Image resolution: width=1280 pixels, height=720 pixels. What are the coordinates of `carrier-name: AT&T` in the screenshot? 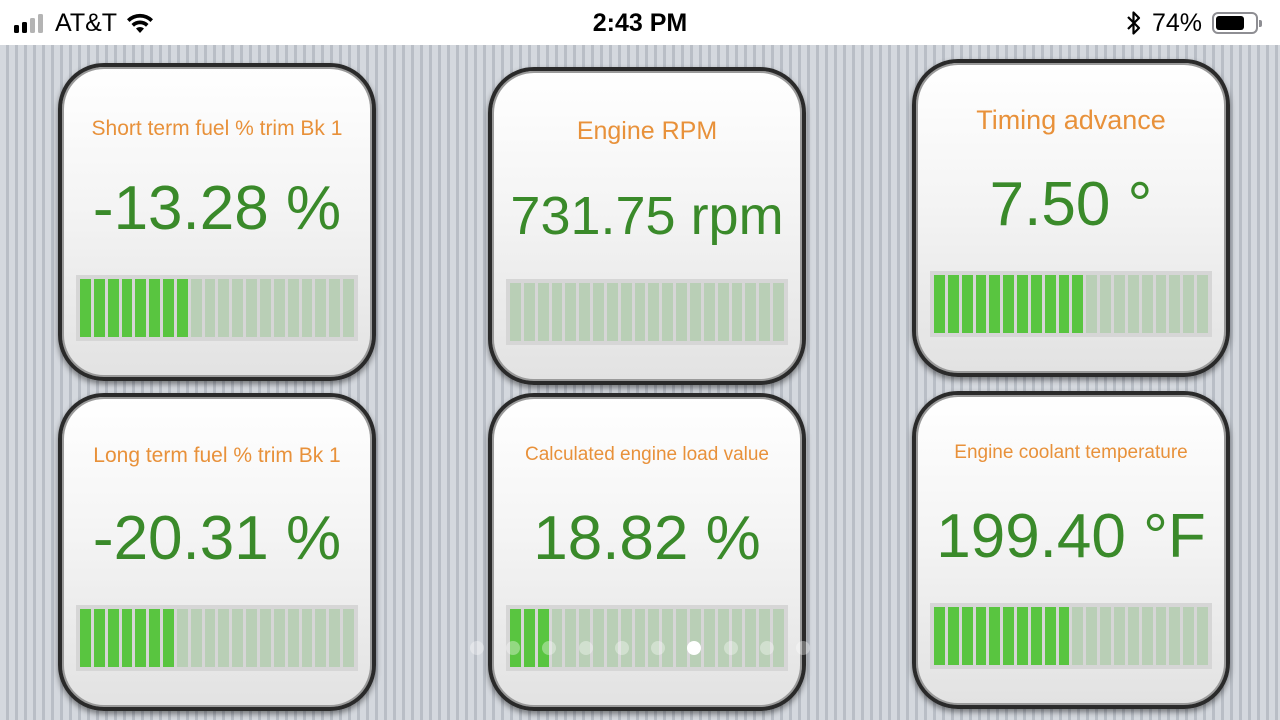 It's located at (86, 22).